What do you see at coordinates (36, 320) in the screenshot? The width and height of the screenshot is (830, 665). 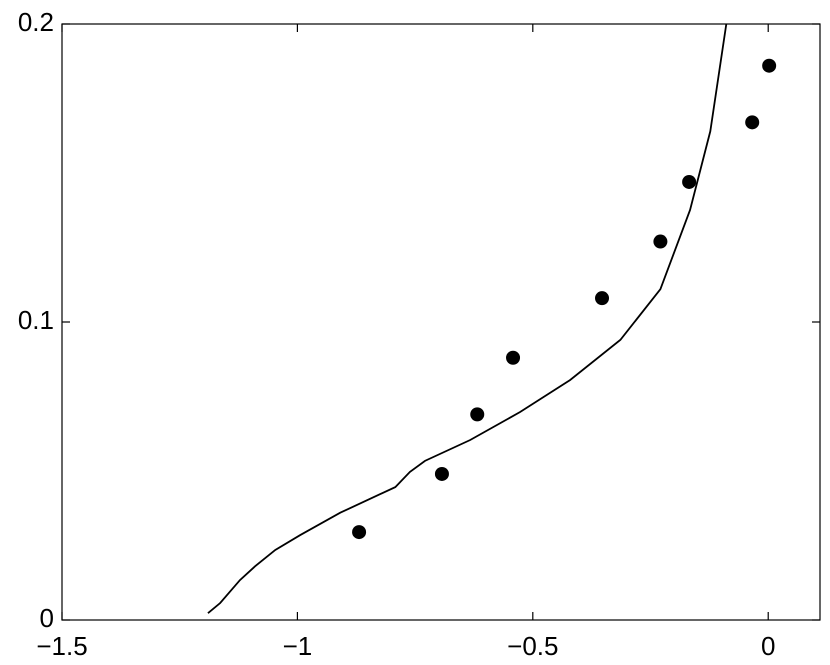 I see `y-tick-label: 0.1` at bounding box center [36, 320].